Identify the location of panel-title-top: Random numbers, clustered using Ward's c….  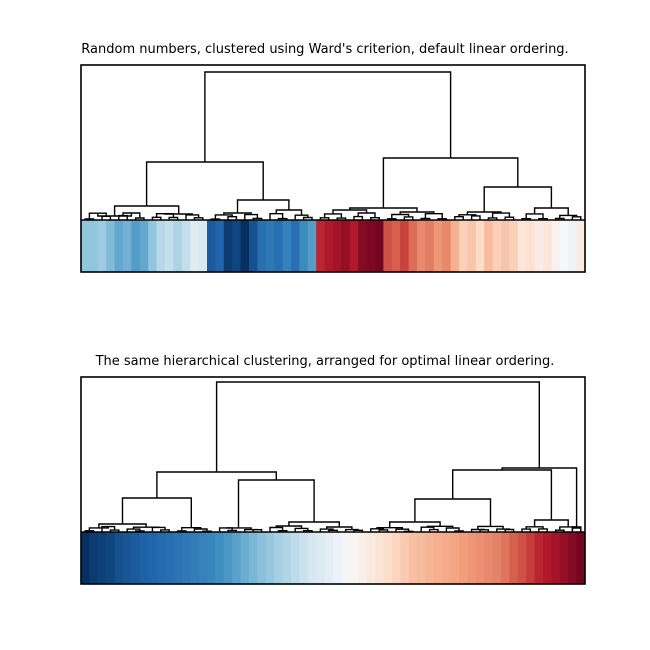
(325, 49).